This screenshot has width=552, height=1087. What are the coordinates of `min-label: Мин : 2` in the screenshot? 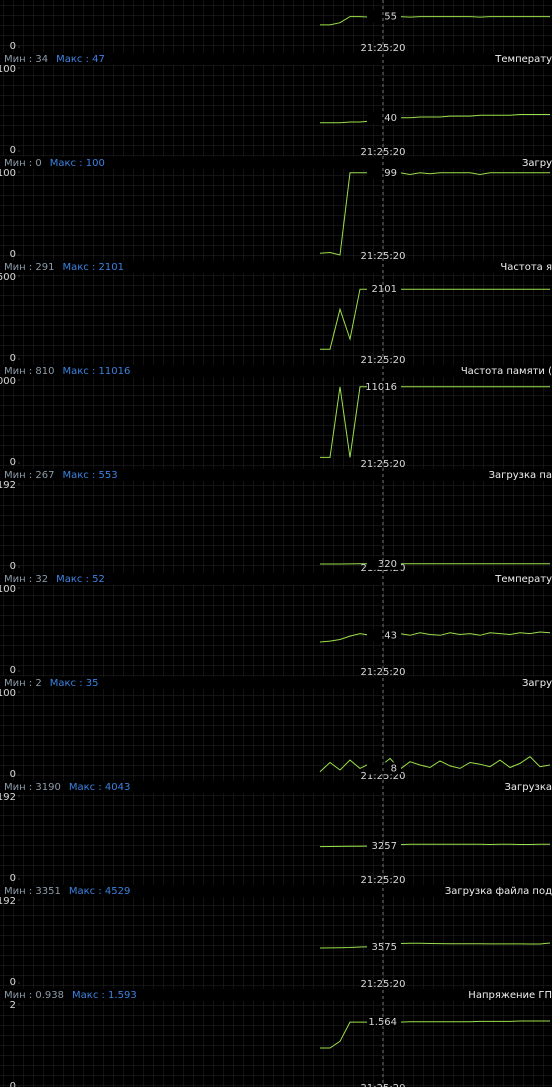 It's located at (23, 683).